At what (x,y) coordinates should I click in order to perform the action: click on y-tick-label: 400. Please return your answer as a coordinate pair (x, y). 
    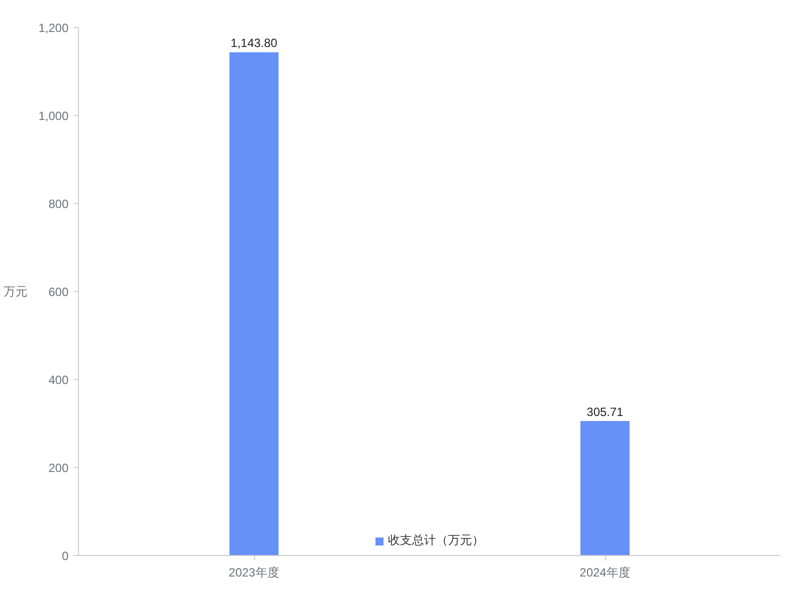
    Looking at the image, I should click on (58, 380).